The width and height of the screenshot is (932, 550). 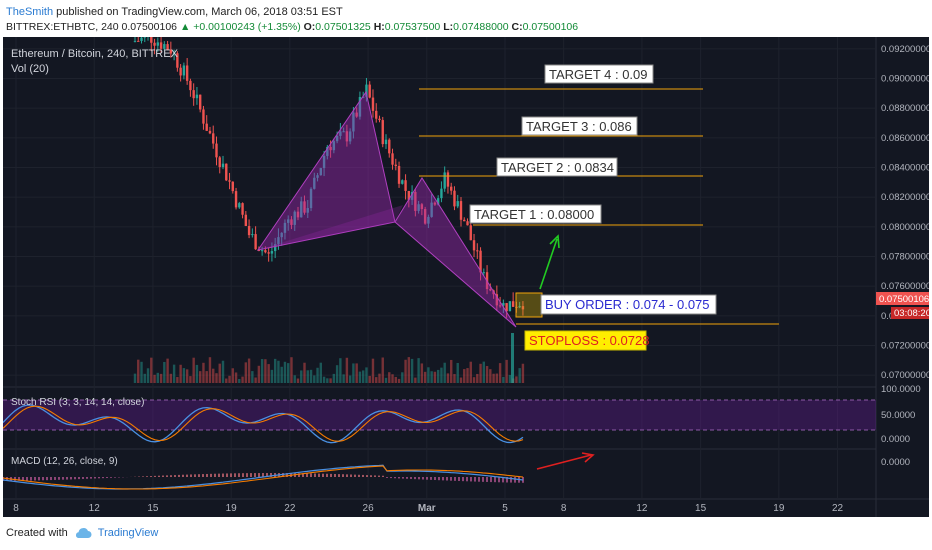 What do you see at coordinates (628, 304) in the screenshot?
I see `buy-order-label: BUY ORDER : 0.074 - 0.075` at bounding box center [628, 304].